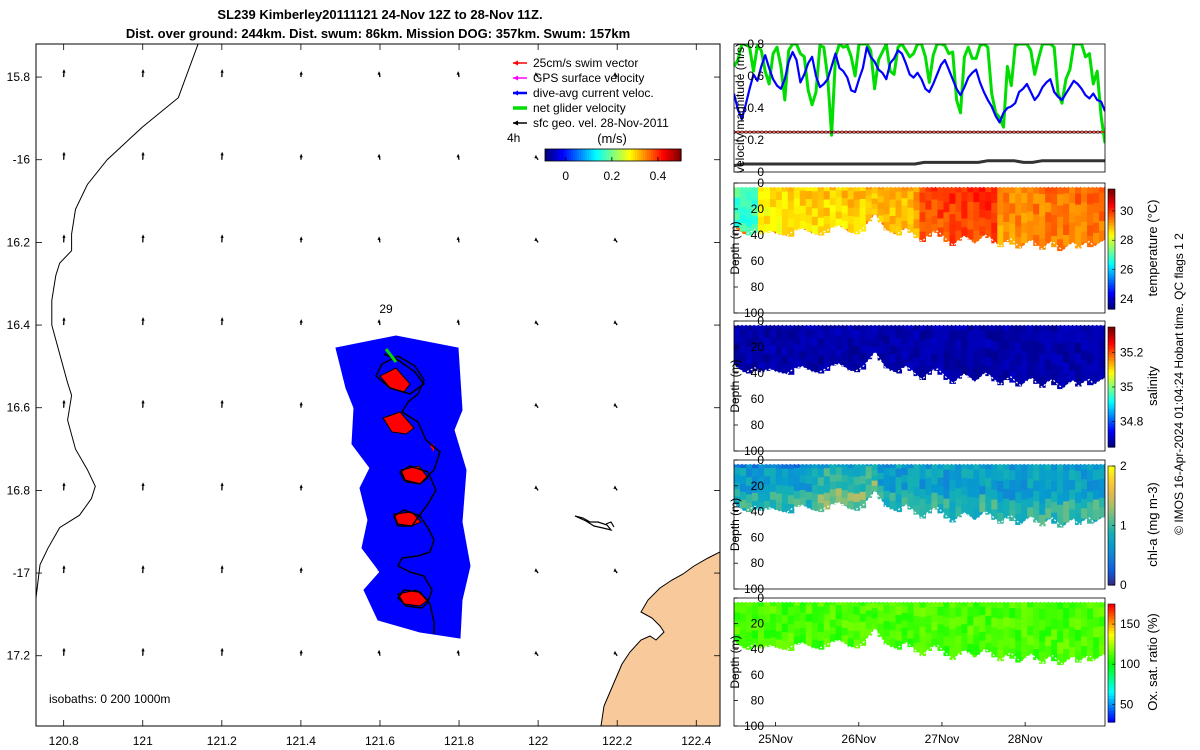  Describe the element at coordinates (858, 739) in the screenshot. I see `section-x-tick-label: 26Nov` at that location.